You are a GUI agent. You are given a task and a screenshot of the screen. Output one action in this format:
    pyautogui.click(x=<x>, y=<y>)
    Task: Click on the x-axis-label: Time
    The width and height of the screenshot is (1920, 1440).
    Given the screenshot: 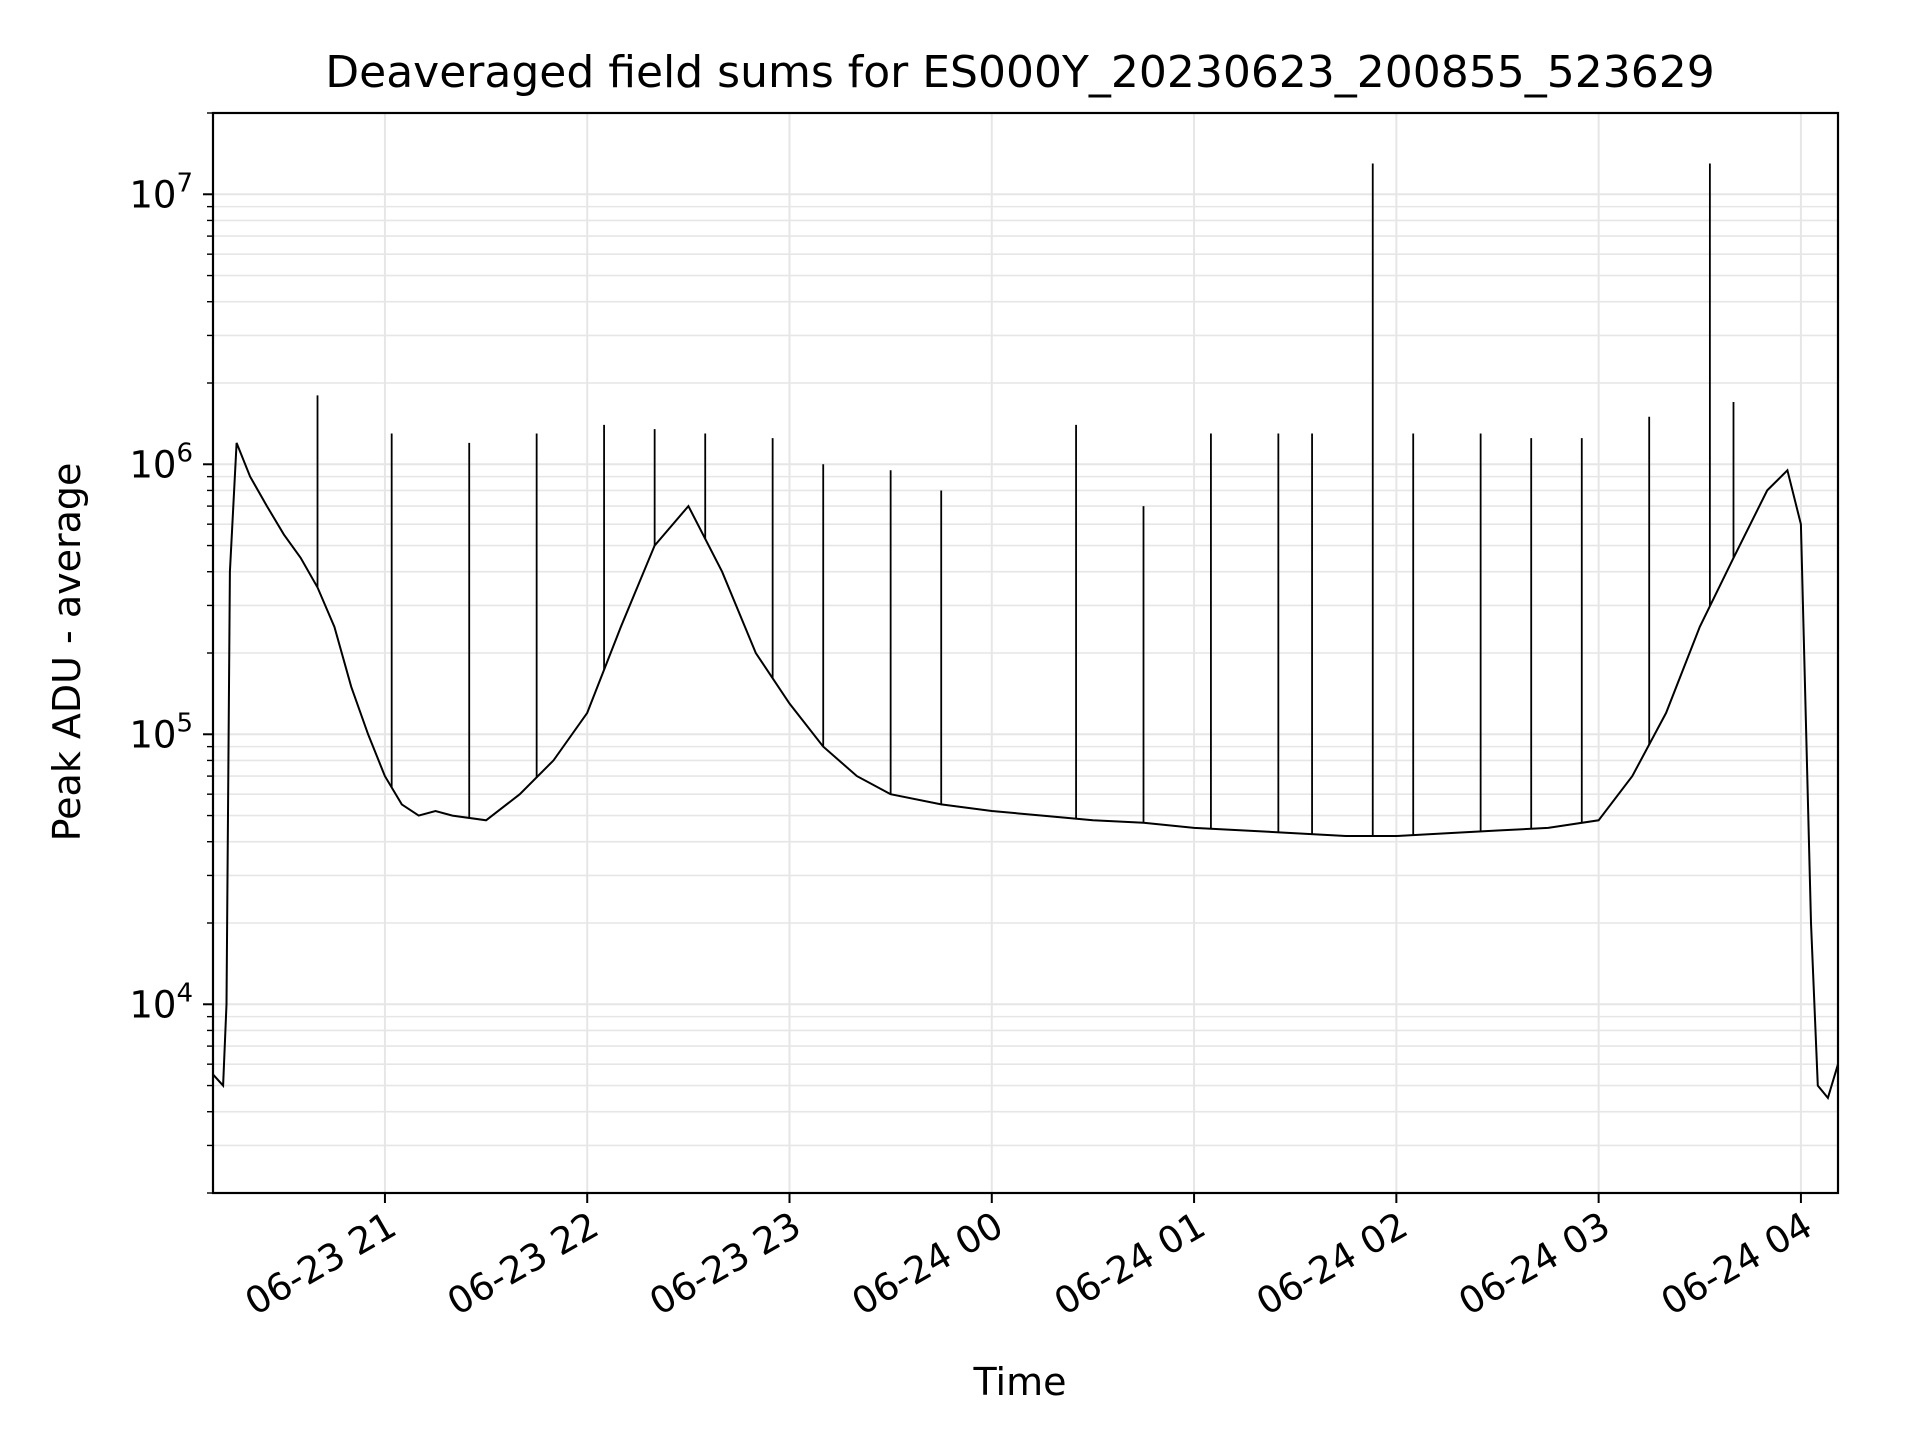 What is the action you would take?
    pyautogui.click(x=1020, y=1382)
    